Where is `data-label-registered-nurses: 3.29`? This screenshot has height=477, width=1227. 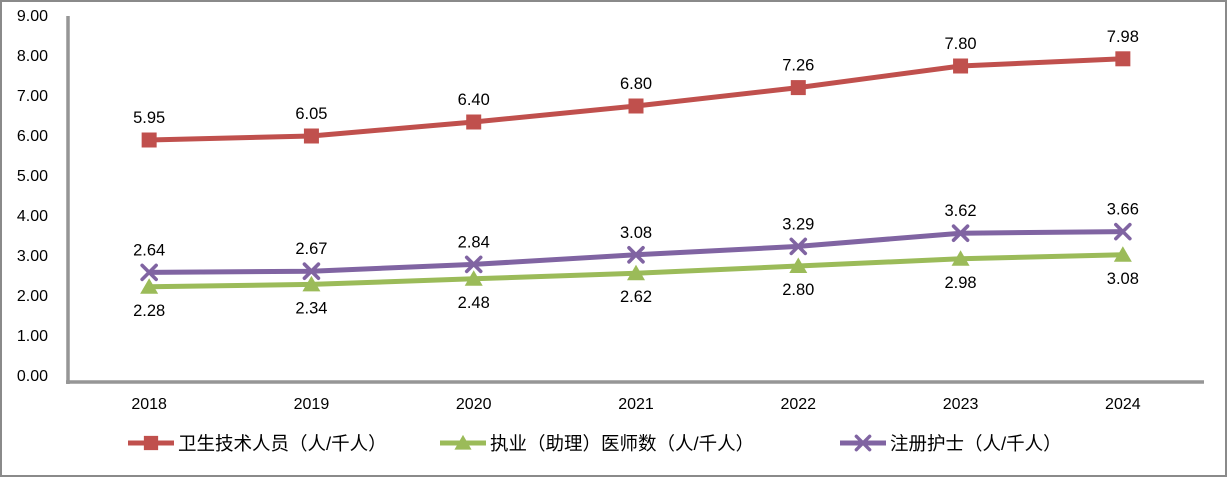 data-label-registered-nurses: 3.29 is located at coordinates (798, 224).